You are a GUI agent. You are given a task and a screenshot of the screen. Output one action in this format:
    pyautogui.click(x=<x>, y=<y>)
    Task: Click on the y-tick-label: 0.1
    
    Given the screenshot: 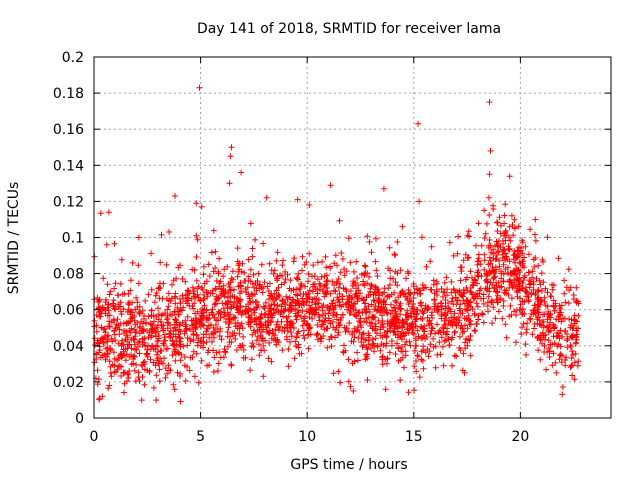 What is the action you would take?
    pyautogui.click(x=73, y=239)
    